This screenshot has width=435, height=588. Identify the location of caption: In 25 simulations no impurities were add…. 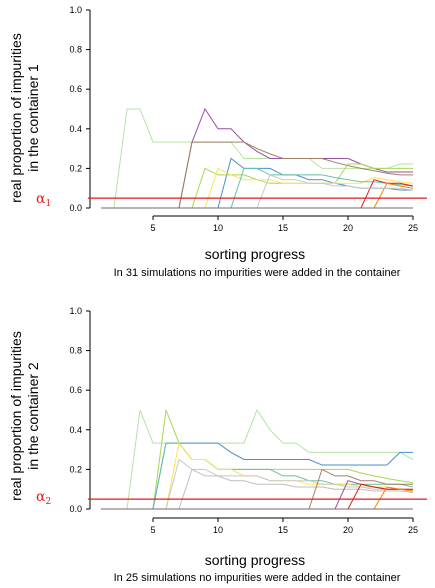
(257, 578).